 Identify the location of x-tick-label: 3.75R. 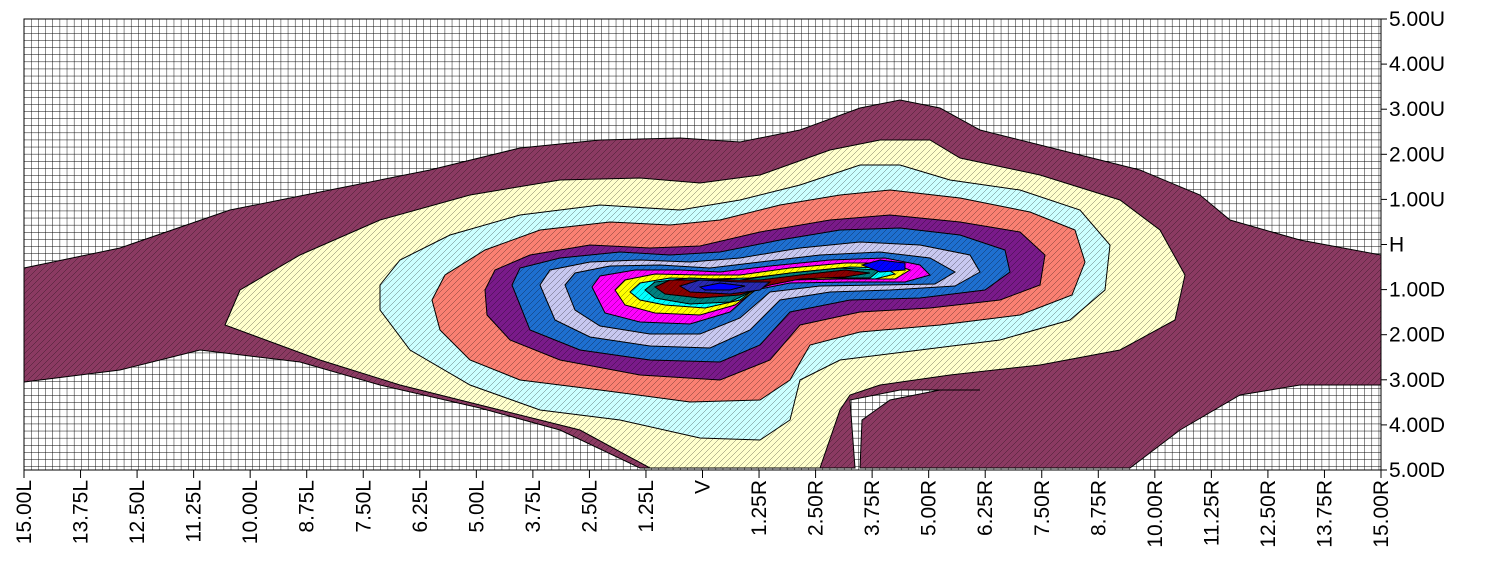
(872, 508).